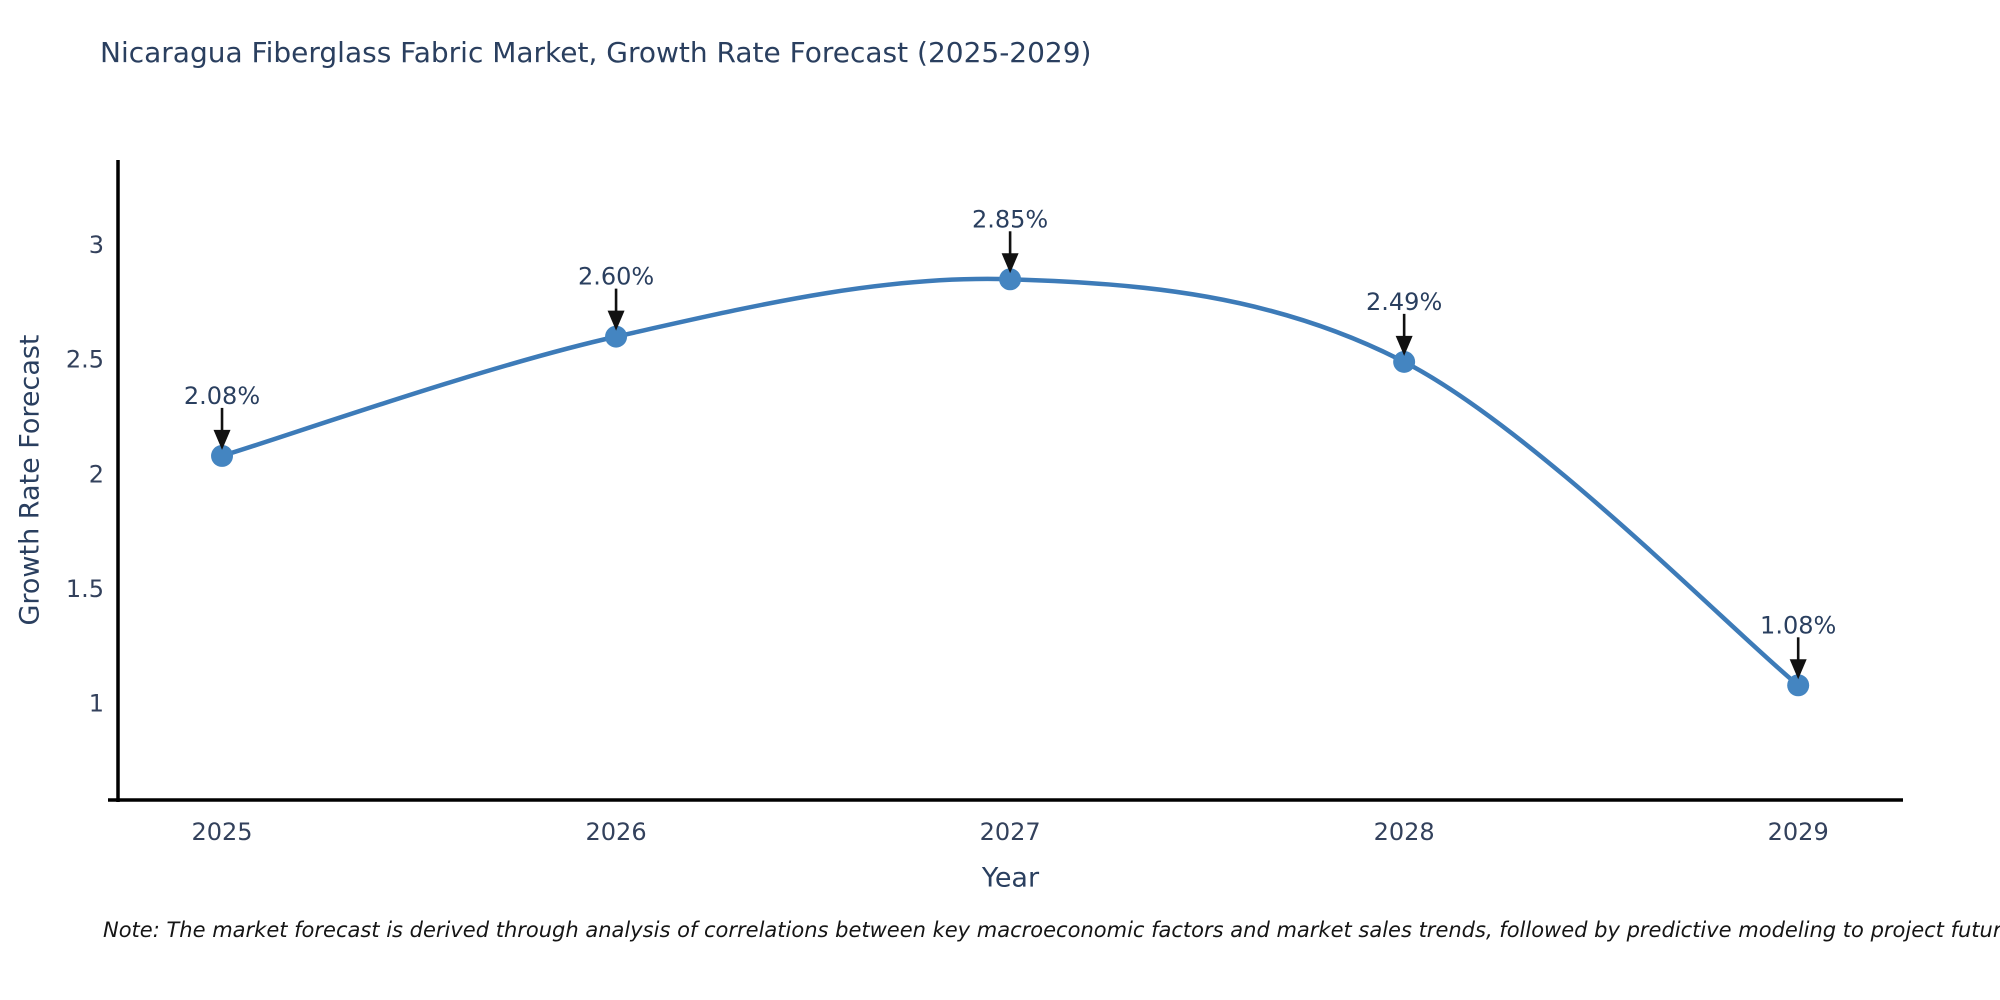 This screenshot has width=2000, height=1000. I want to click on x-axis-title: Year, so click(1010, 878).